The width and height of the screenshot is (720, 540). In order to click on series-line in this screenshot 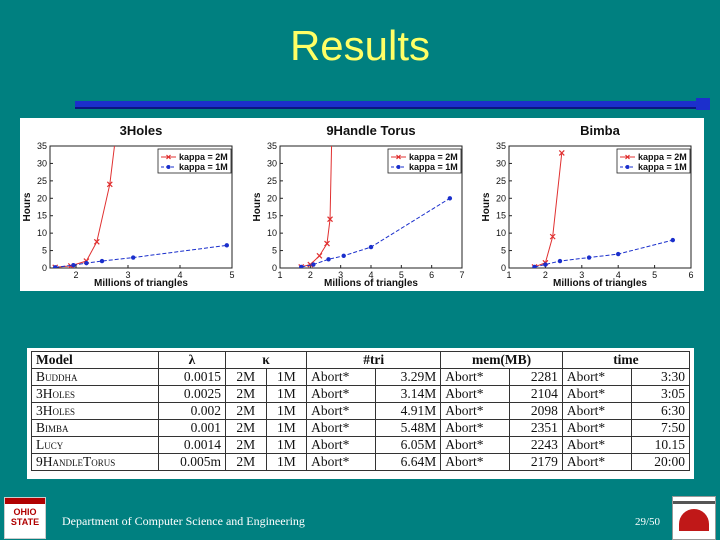, I will do `click(548, 210)`.